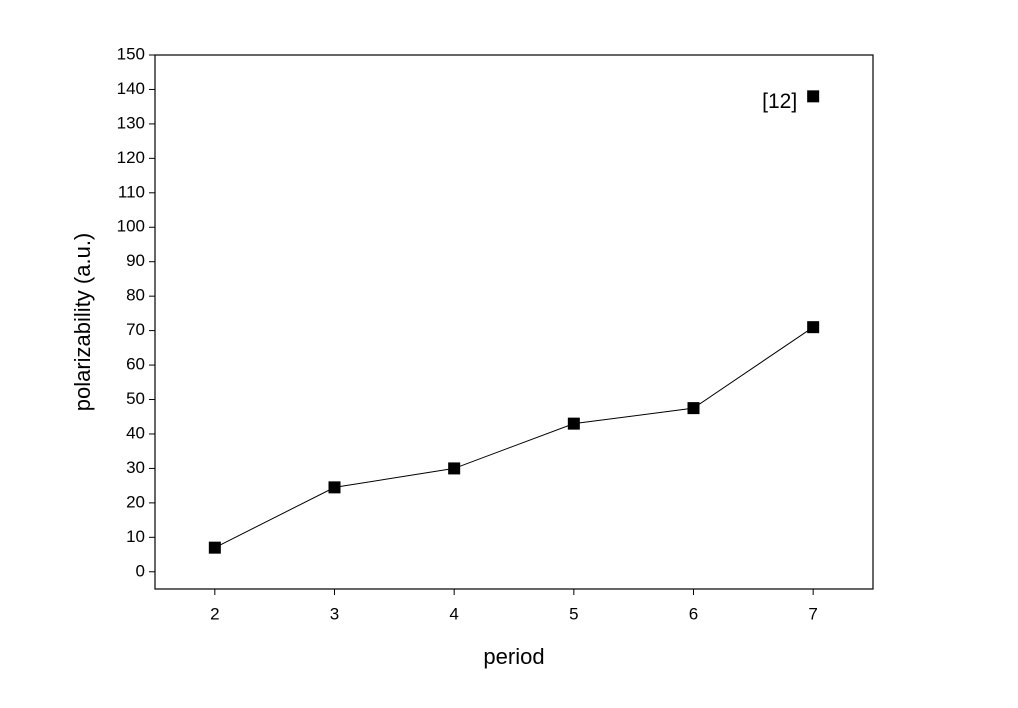 Image resolution: width=1018 pixels, height=708 pixels. Describe the element at coordinates (334, 613) in the screenshot. I see `x-tick-label: 3` at that location.